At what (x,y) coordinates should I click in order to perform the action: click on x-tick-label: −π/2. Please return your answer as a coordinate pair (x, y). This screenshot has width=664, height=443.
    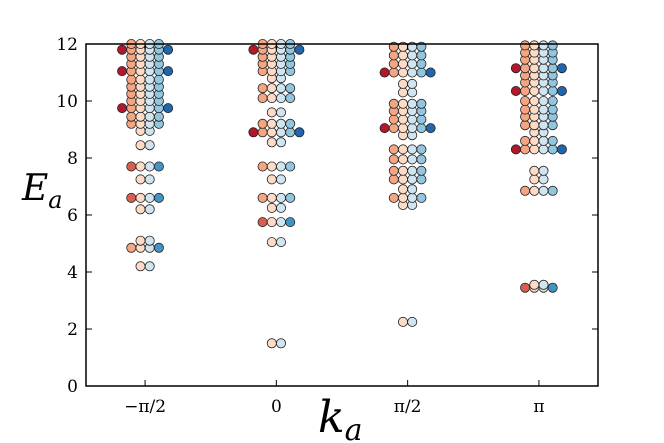
    Looking at the image, I should click on (145, 407).